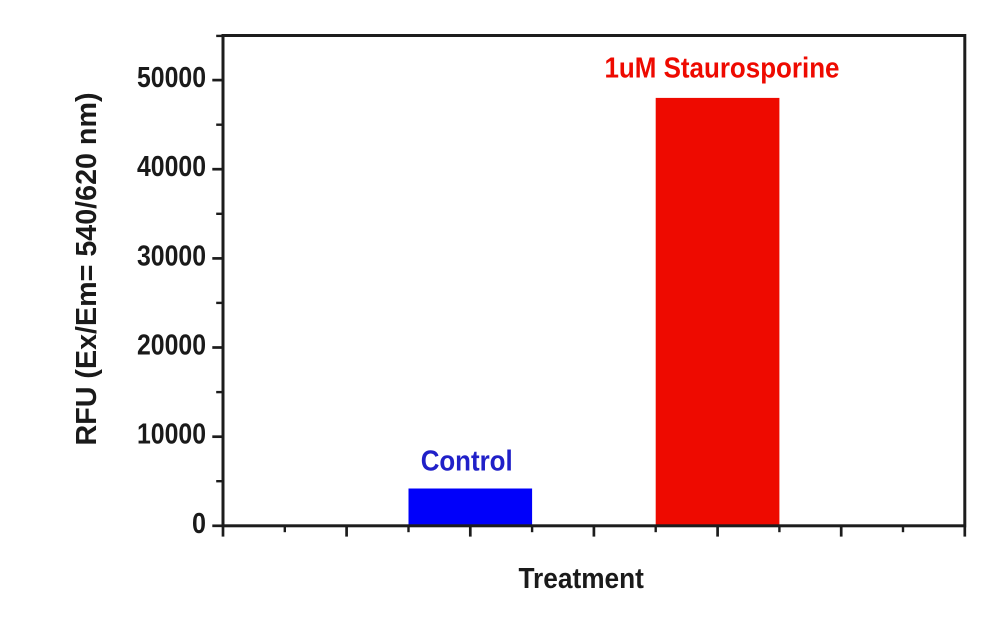  What do you see at coordinates (467, 462) in the screenshot?
I see `svg-text: Control` at bounding box center [467, 462].